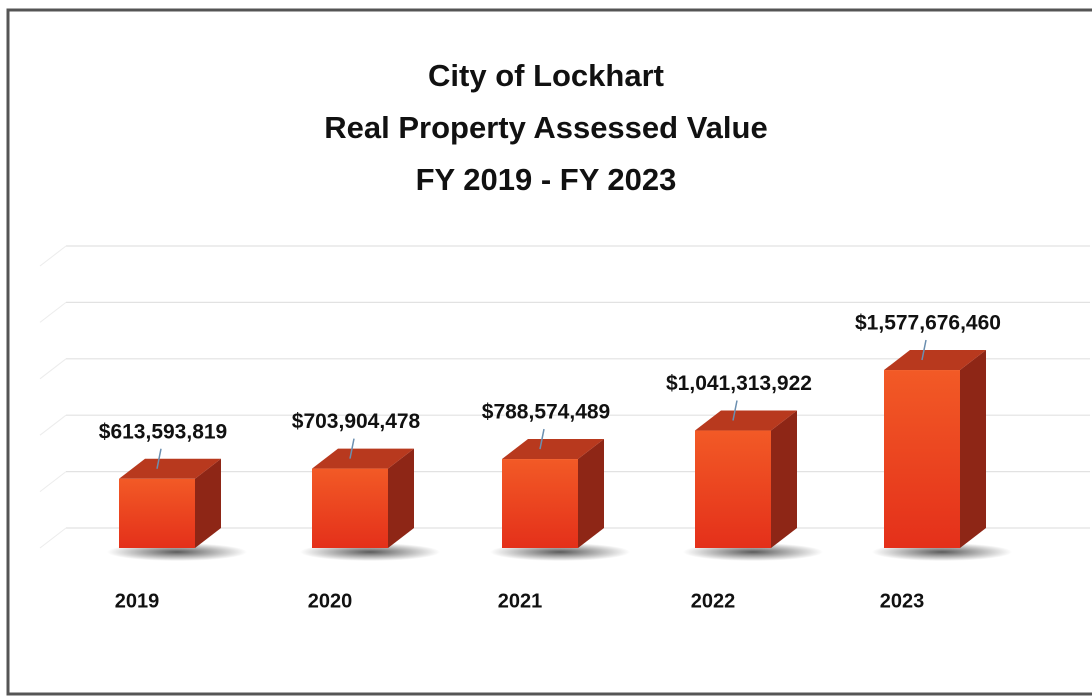 The image size is (1092, 698). Describe the element at coordinates (163, 431) in the screenshot. I see `data-label: $613,593,819` at that location.